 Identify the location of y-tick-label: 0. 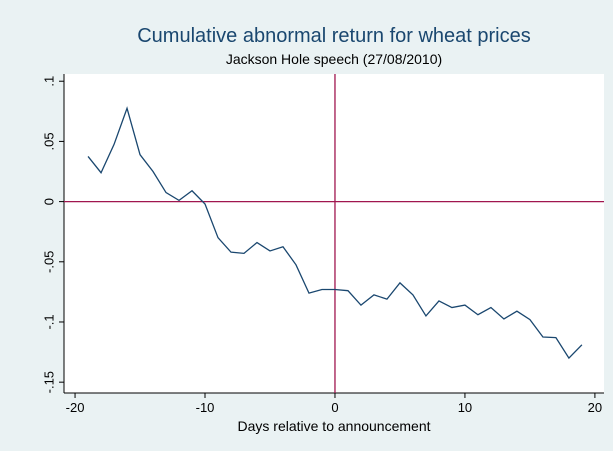
(48, 201).